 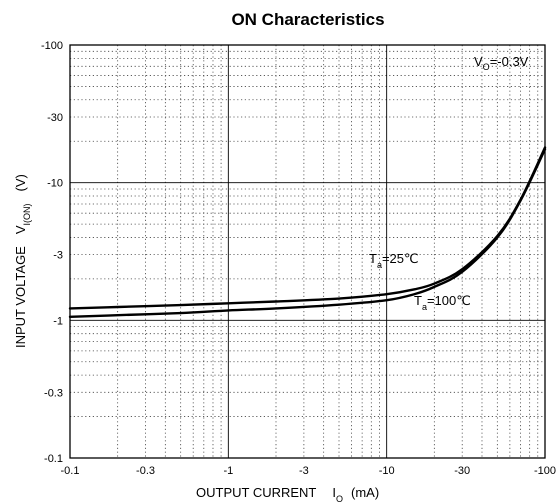 I want to click on y-tick-label: -10, so click(x=55, y=184).